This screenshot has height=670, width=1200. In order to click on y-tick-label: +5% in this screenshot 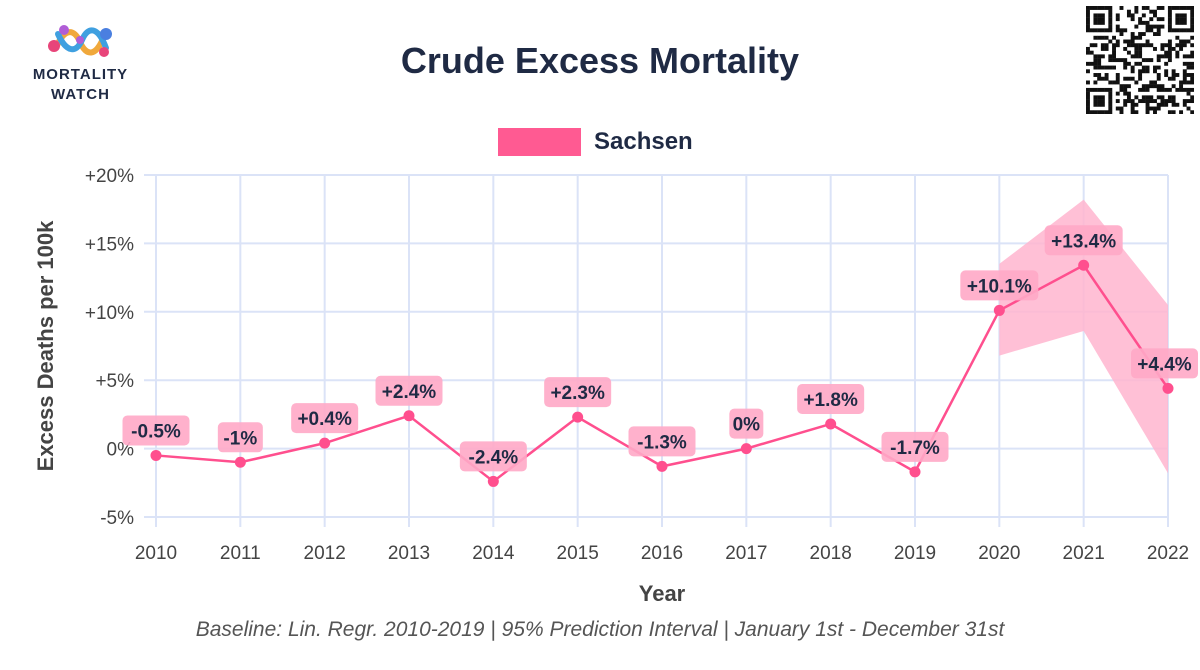, I will do `click(114, 381)`.